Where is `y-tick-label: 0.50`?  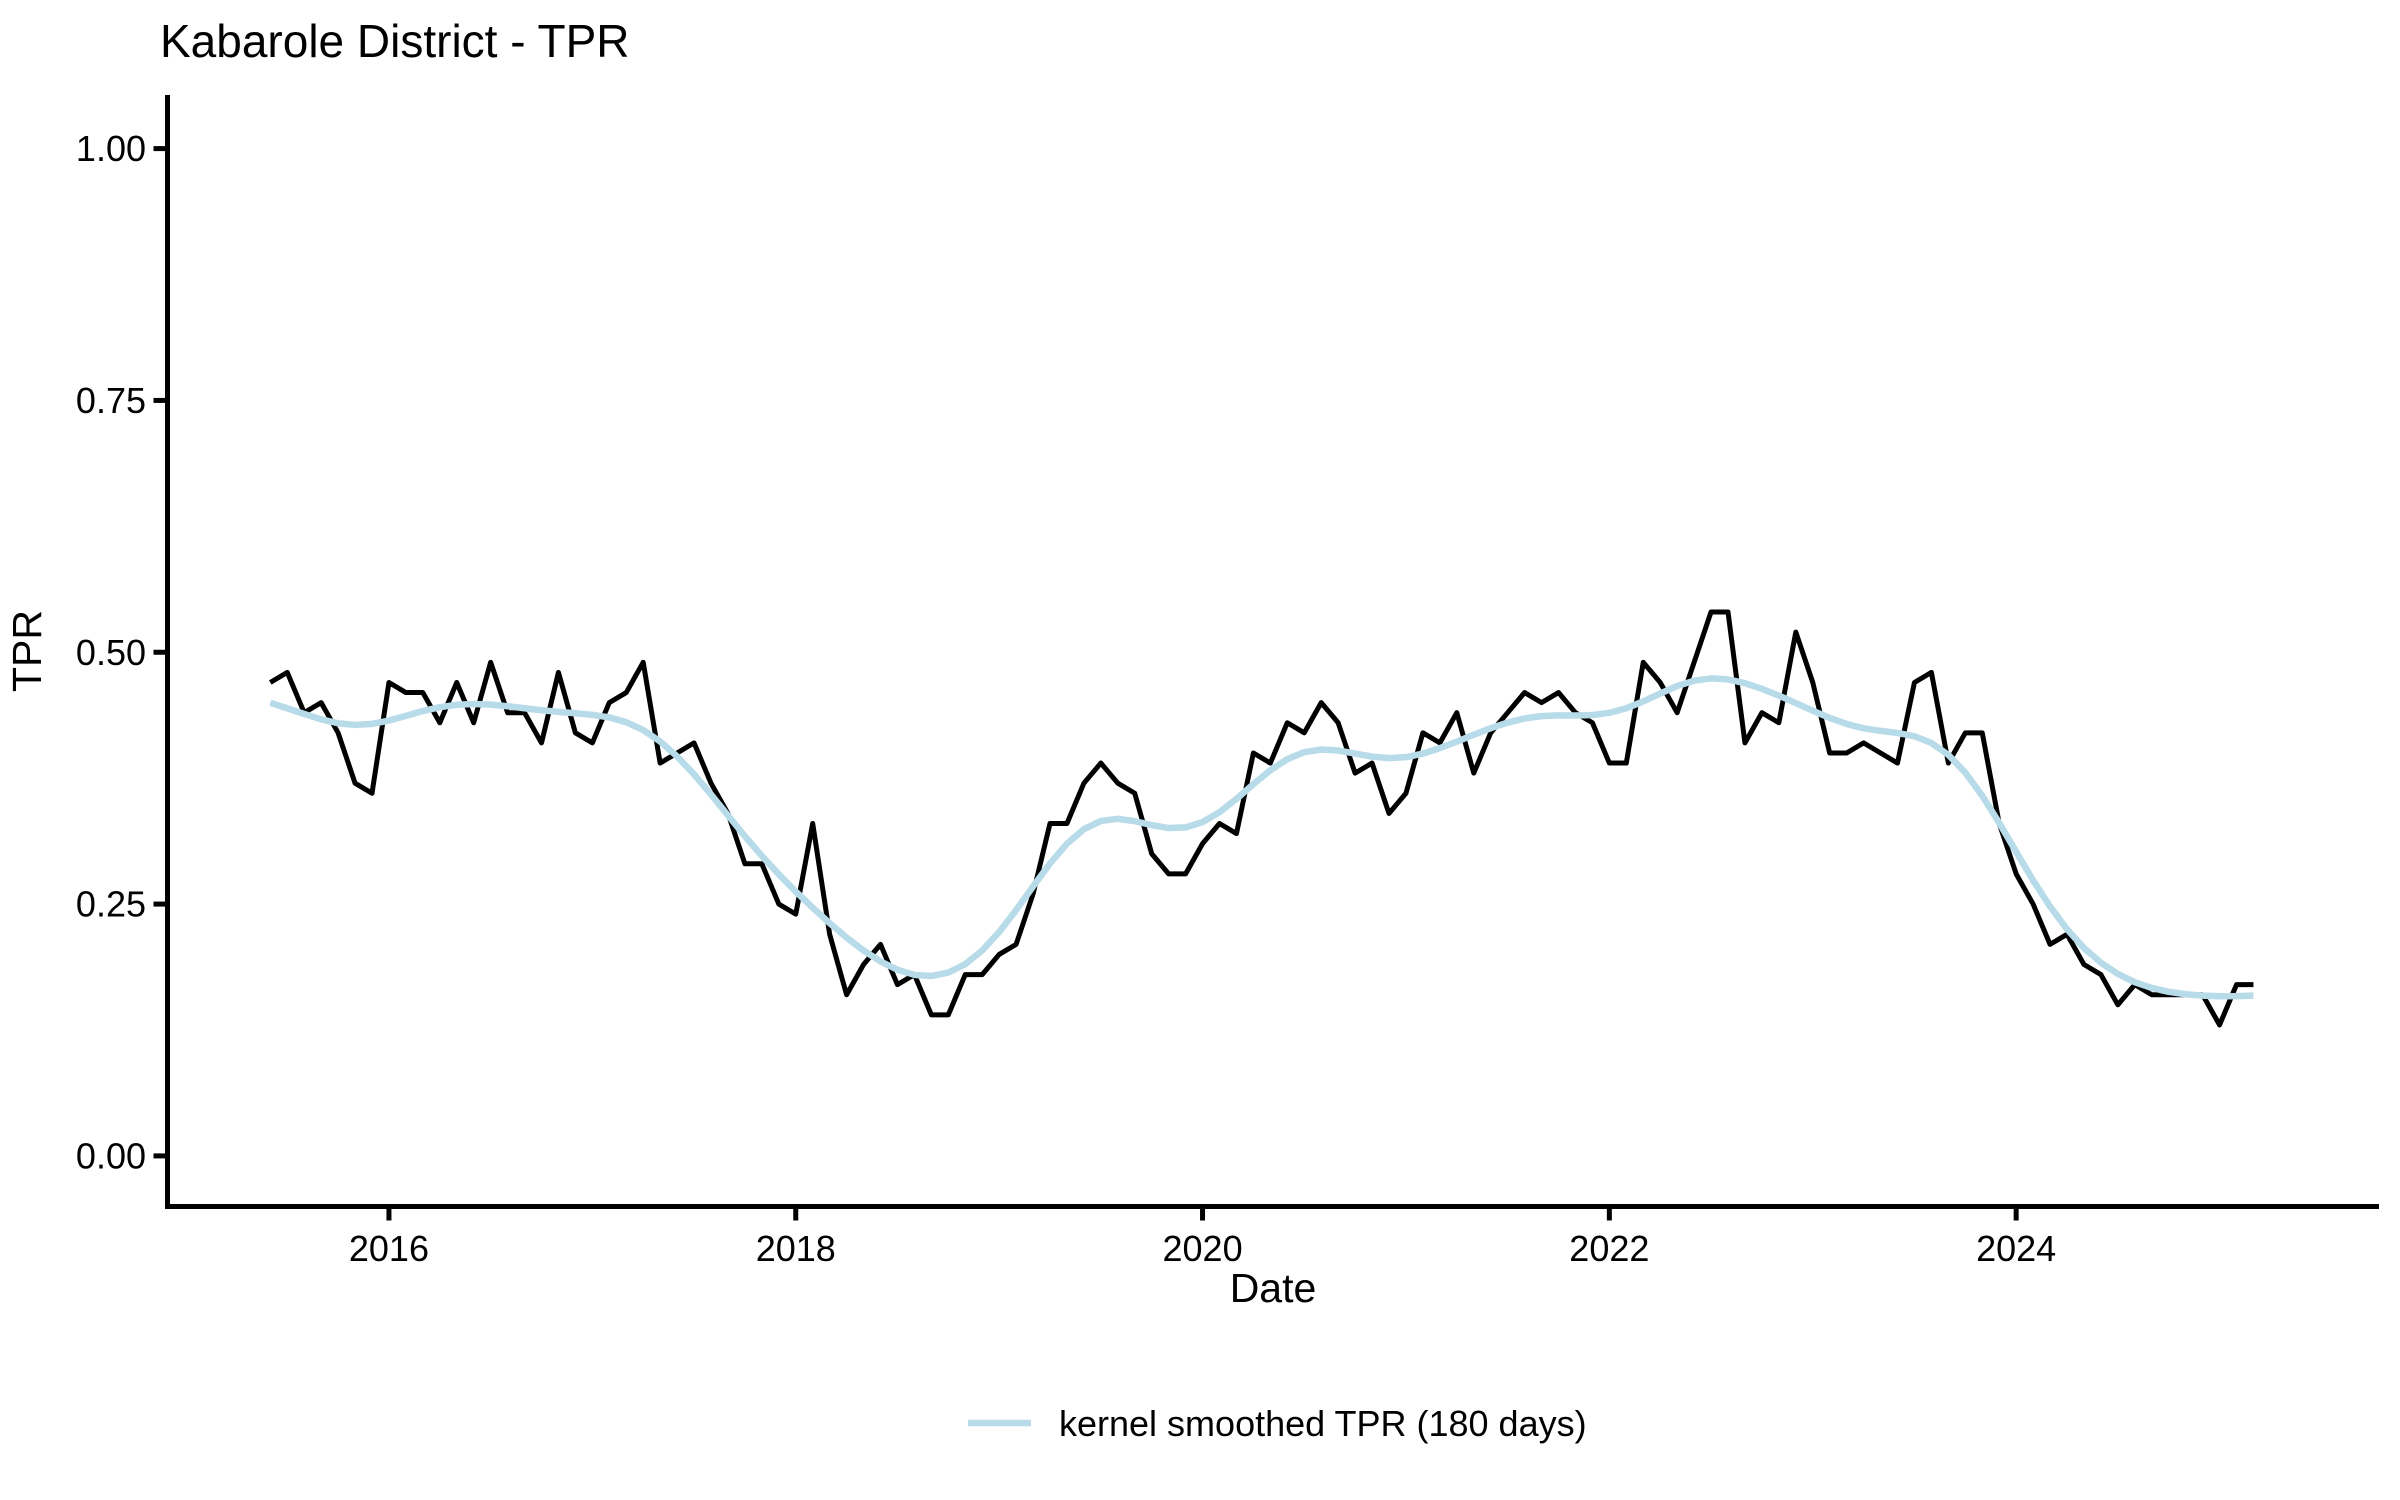
y-tick-label: 0.50 is located at coordinates (111, 652).